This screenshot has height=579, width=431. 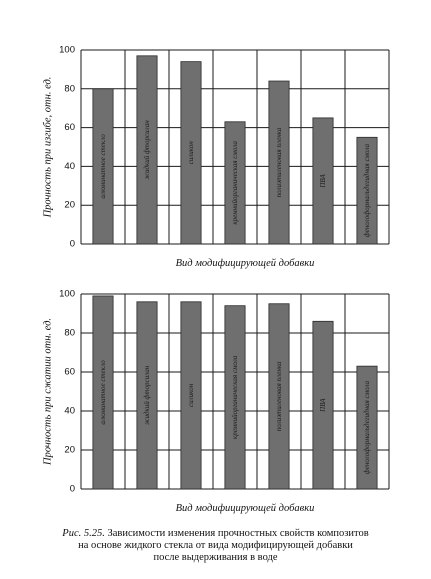 What do you see at coordinates (48, 392) in the screenshot?
I see `y-axis-label: Прочность при сжатии отн. ед.` at bounding box center [48, 392].